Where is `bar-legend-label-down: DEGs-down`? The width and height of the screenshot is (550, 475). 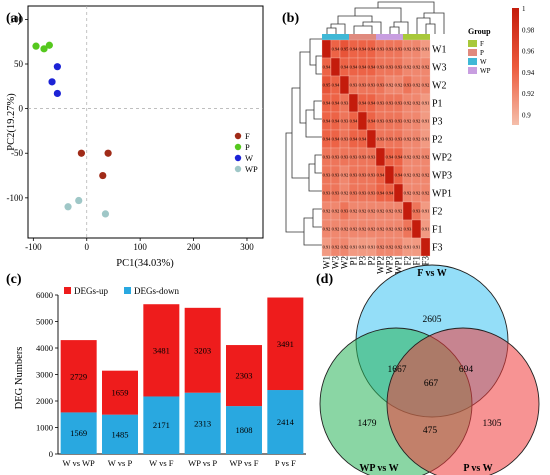
bar-legend-label-down: DEGs-down is located at coordinates (156, 291).